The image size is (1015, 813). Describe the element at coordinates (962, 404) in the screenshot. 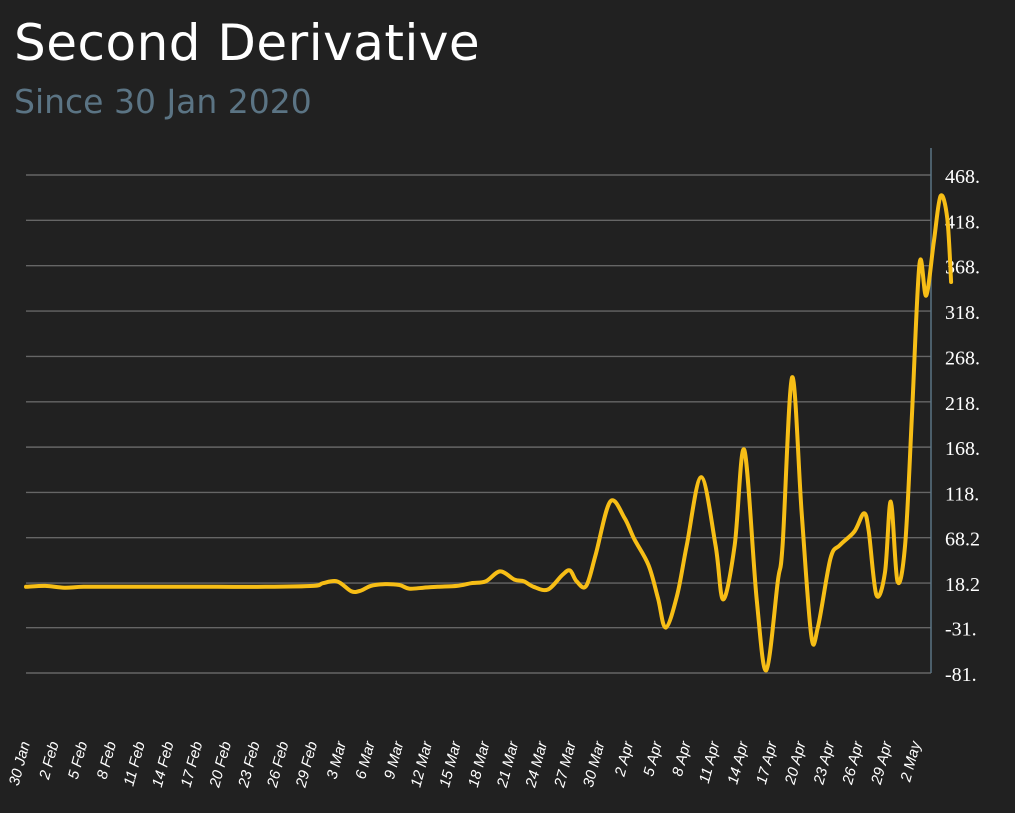

I see `y-tick-label: 218.` at that location.